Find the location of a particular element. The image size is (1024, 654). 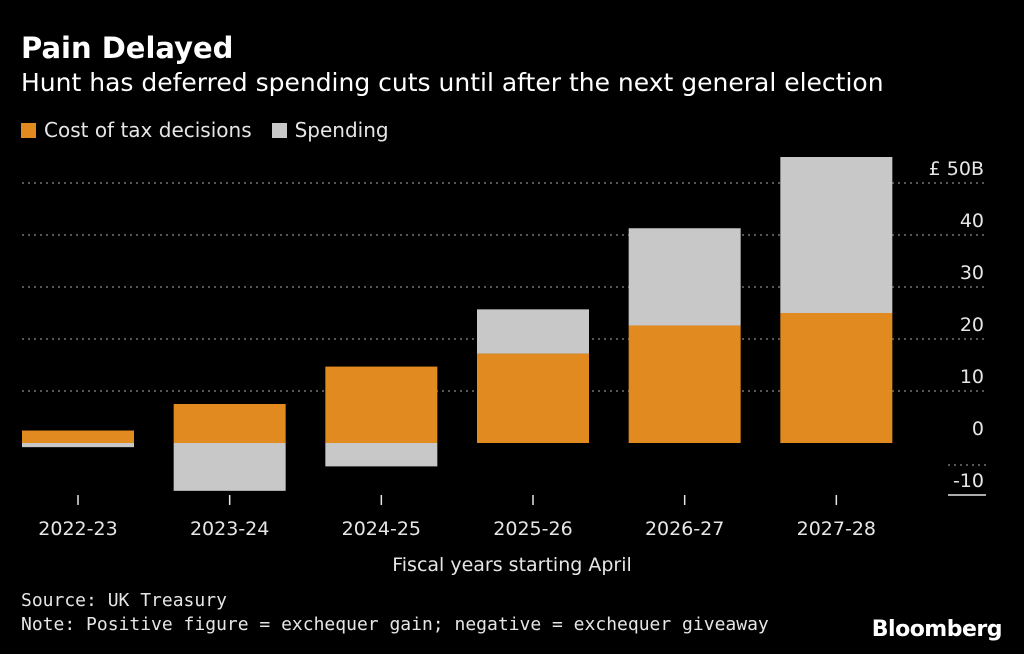

y-tick-label-6: £ 50B is located at coordinates (956, 169).